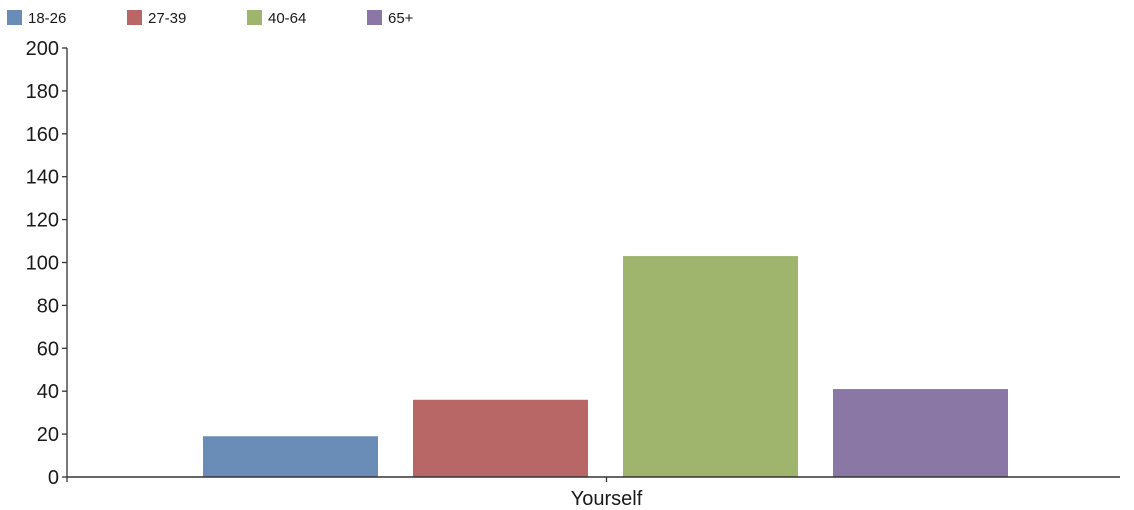 This screenshot has height=510, width=1134. Describe the element at coordinates (47, 18) in the screenshot. I see `legend-label: 18-26` at that location.